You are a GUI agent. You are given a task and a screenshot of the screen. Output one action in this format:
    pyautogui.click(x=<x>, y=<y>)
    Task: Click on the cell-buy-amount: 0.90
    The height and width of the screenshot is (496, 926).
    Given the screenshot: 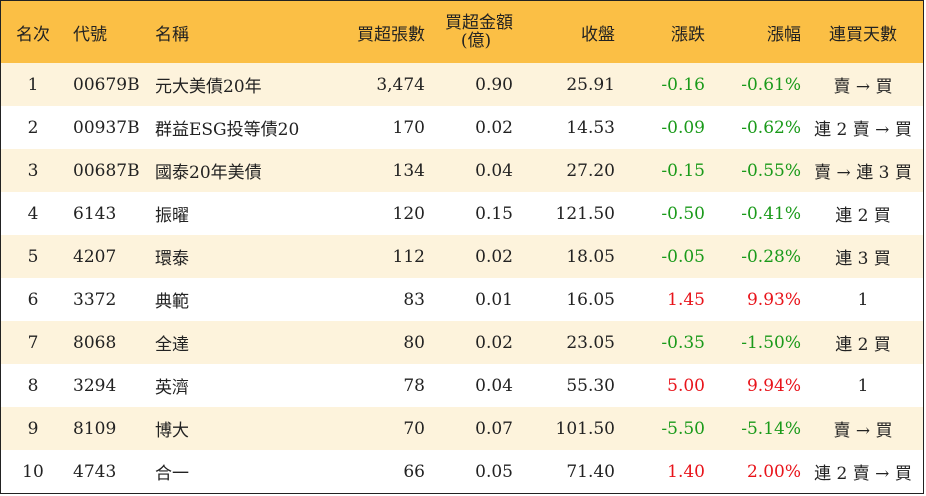 What is the action you would take?
    pyautogui.click(x=469, y=84)
    